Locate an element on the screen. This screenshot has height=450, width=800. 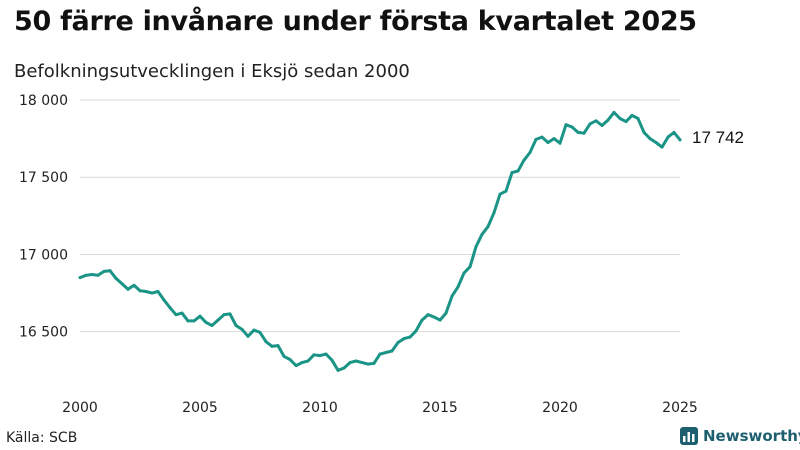
x-tick-label: 2010 is located at coordinates (320, 408).